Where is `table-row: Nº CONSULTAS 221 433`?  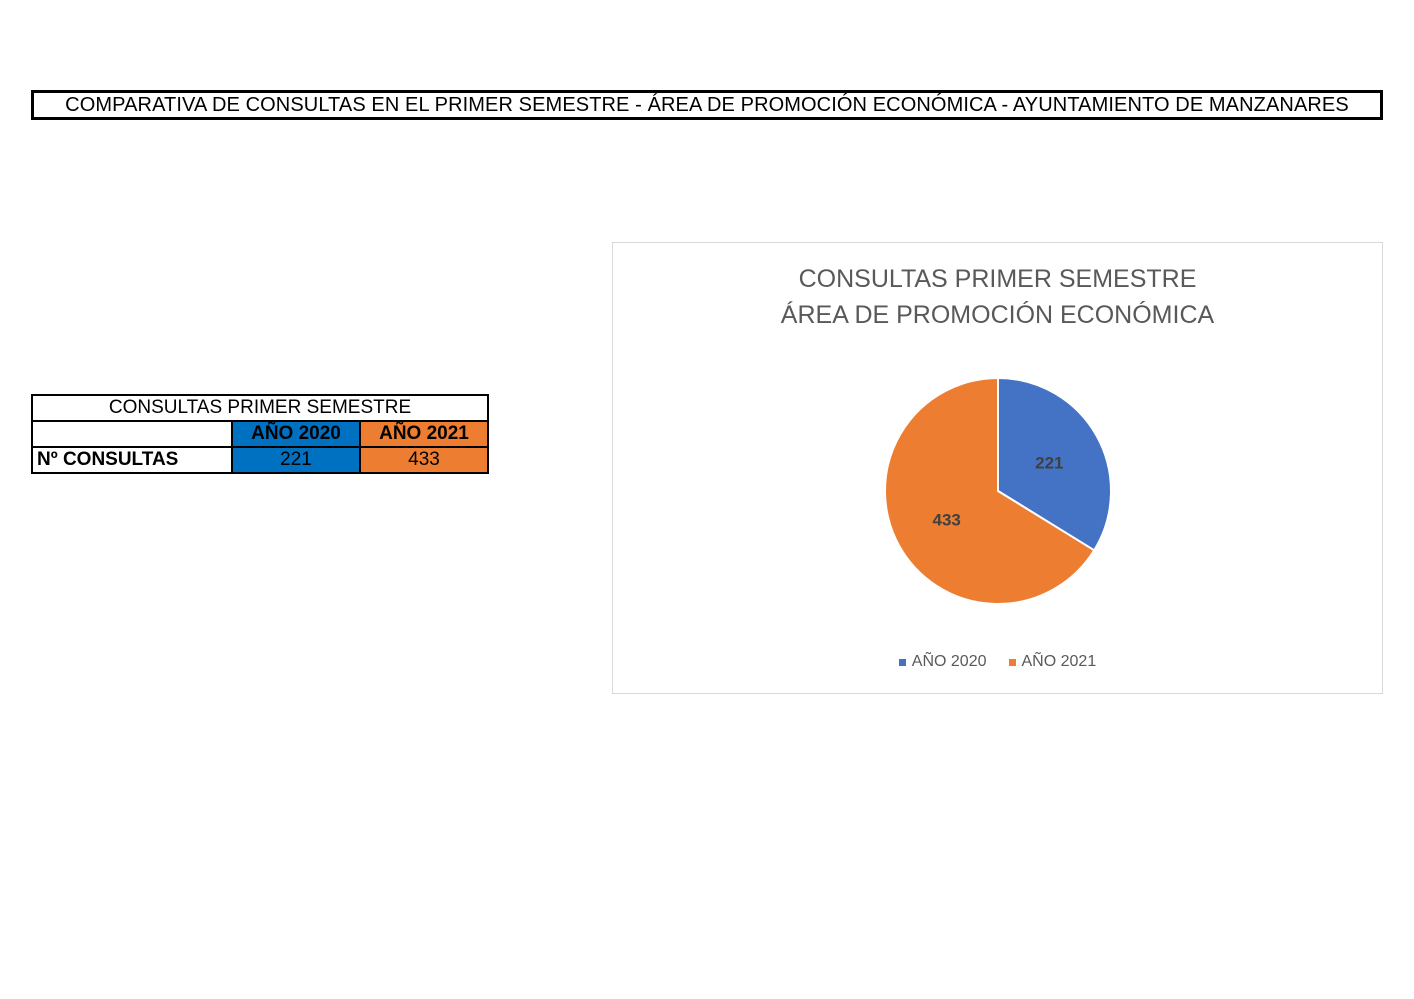 table-row: Nº CONSULTAS 221 433 is located at coordinates (260, 460).